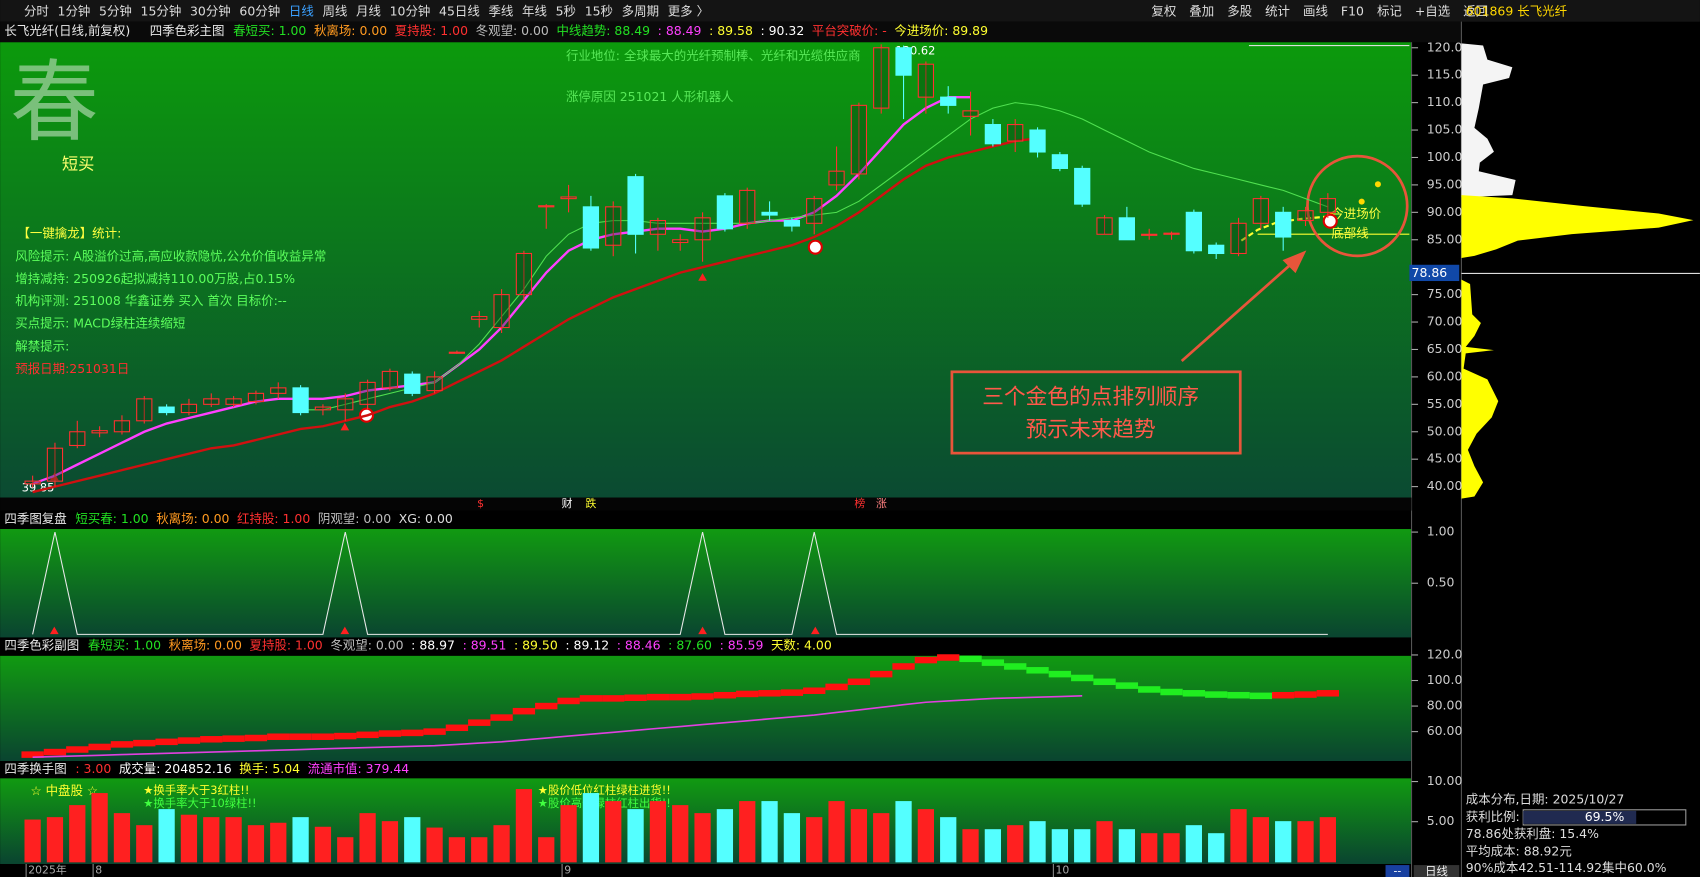 The width and height of the screenshot is (1700, 877). I want to click on note: 行业地位: 全球最大的光纤预制棒、光纤和光缆供应商, so click(713, 55).